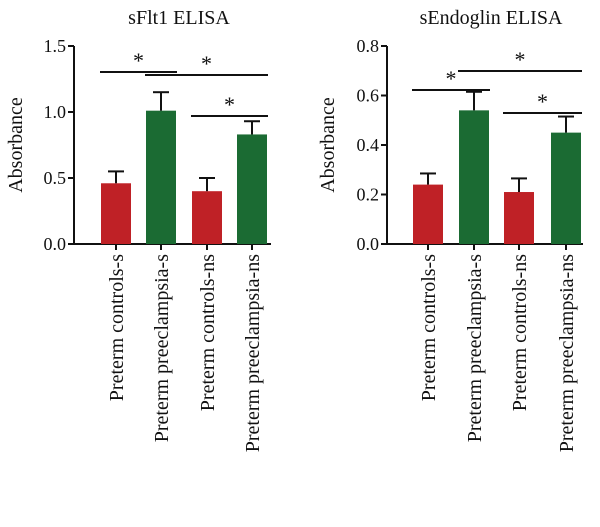 The height and width of the screenshot is (527, 600). What do you see at coordinates (368, 195) in the screenshot?
I see `y-tick-label: 0.2` at bounding box center [368, 195].